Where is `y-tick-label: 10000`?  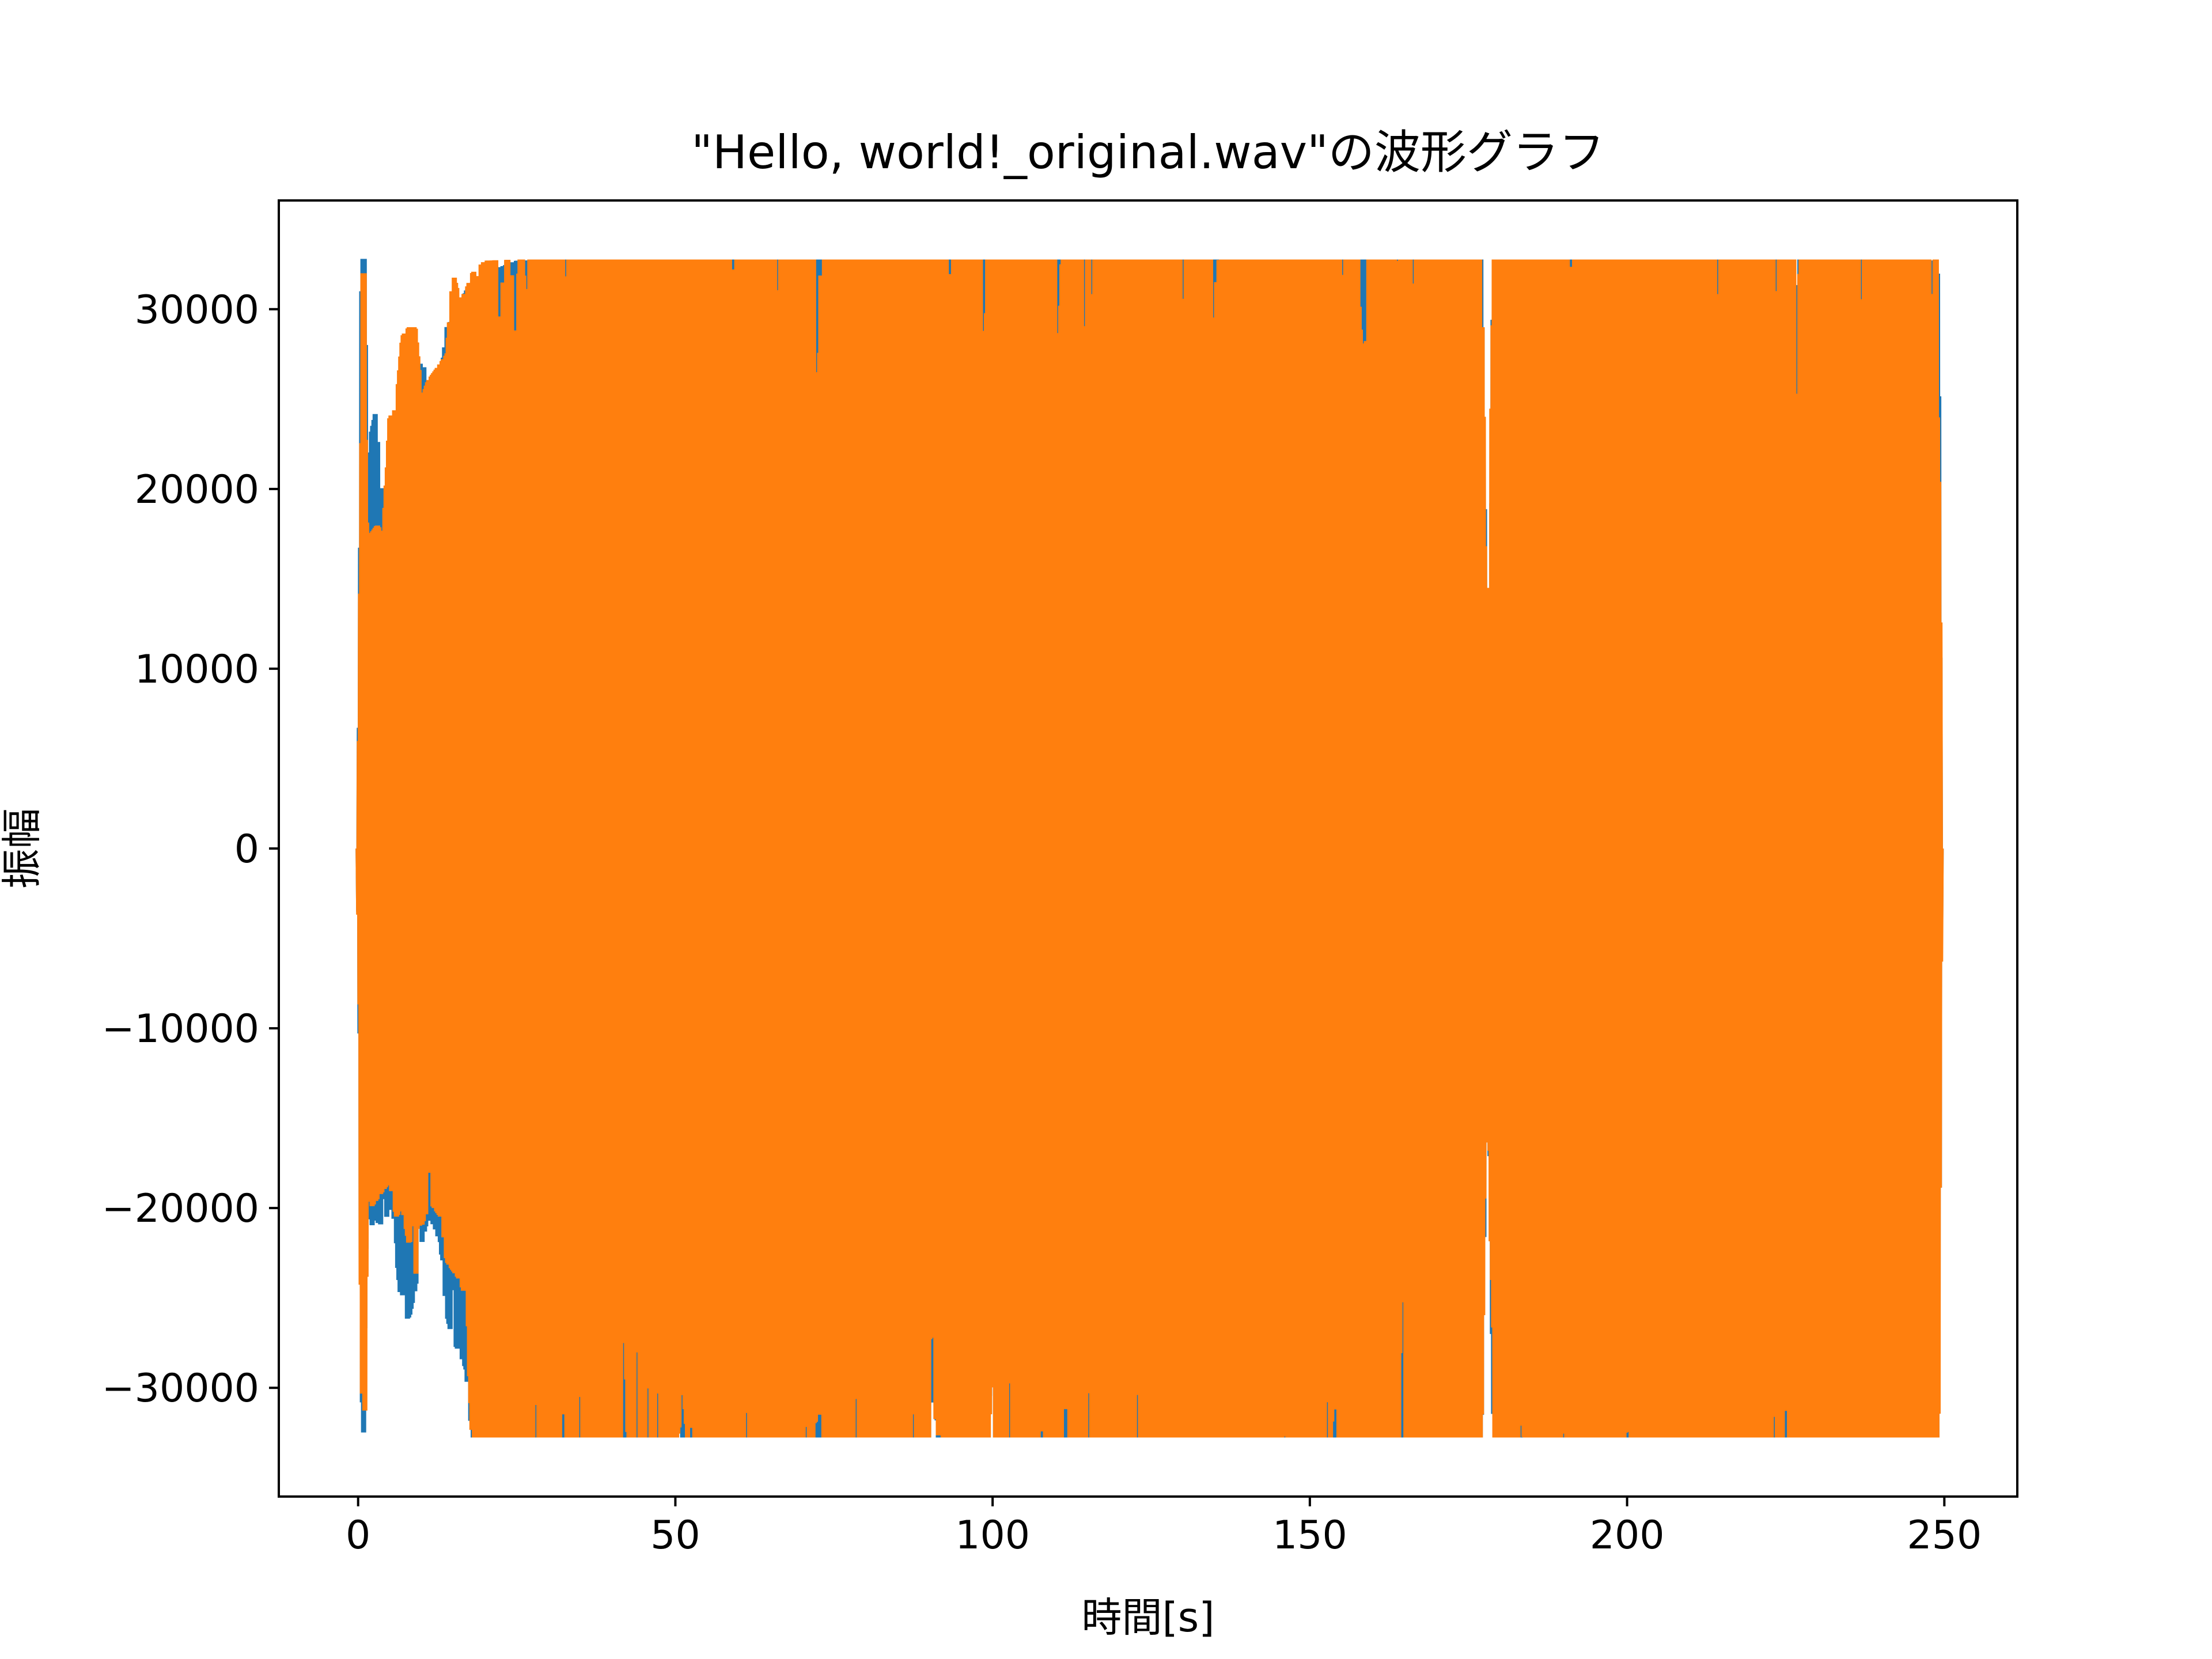
y-tick-label: 10000 is located at coordinates (197, 669).